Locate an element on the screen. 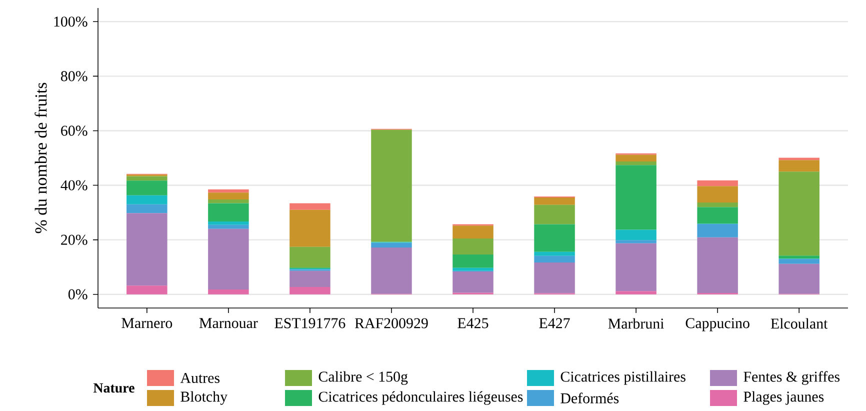 The width and height of the screenshot is (866, 411). y-tick-label: 0% is located at coordinates (78, 294).